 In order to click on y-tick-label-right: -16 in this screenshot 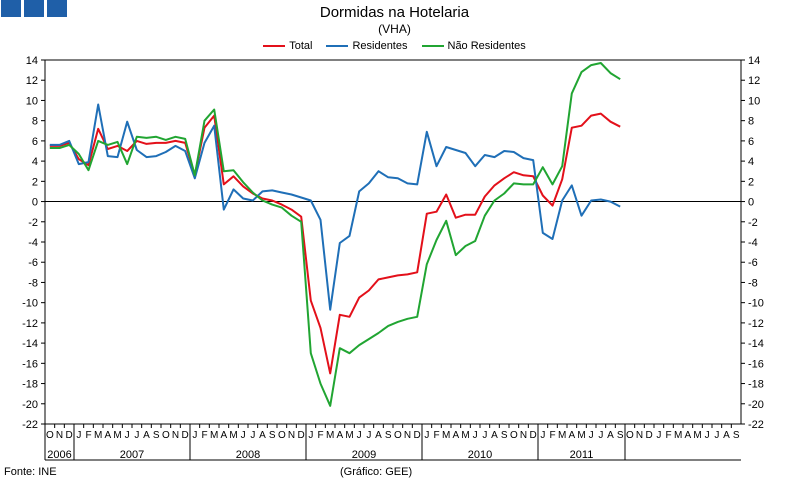, I will do `click(756, 364)`.